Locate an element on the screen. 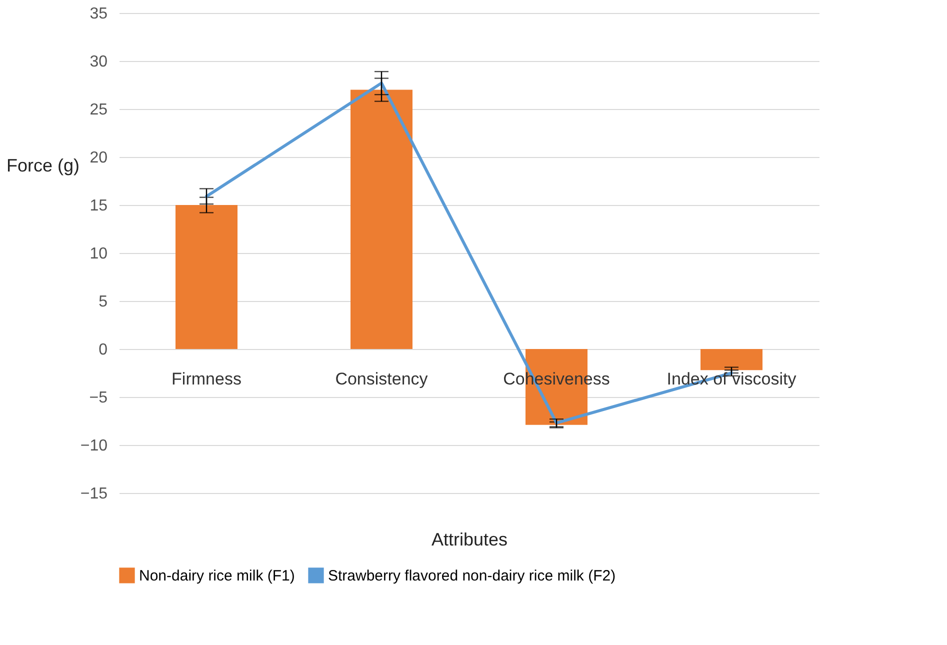 This screenshot has height=645, width=947. y-tick-label: 20 is located at coordinates (99, 158).